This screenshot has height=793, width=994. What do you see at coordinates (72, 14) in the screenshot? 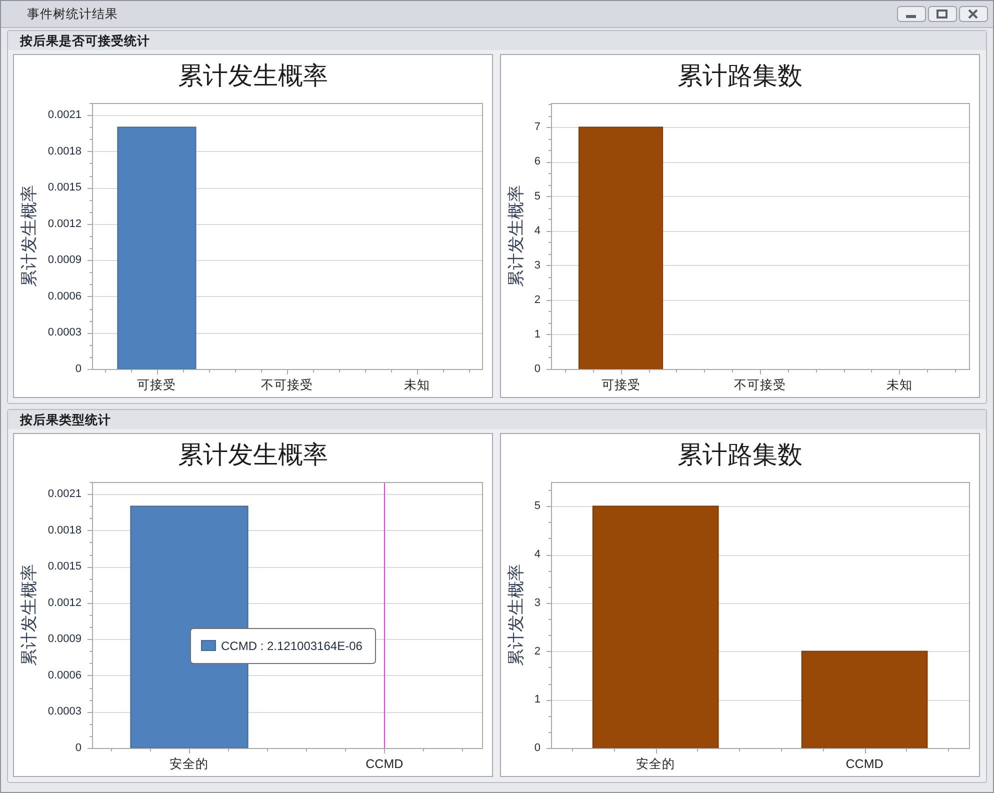
I see `text: 事件树统计结果` at bounding box center [72, 14].